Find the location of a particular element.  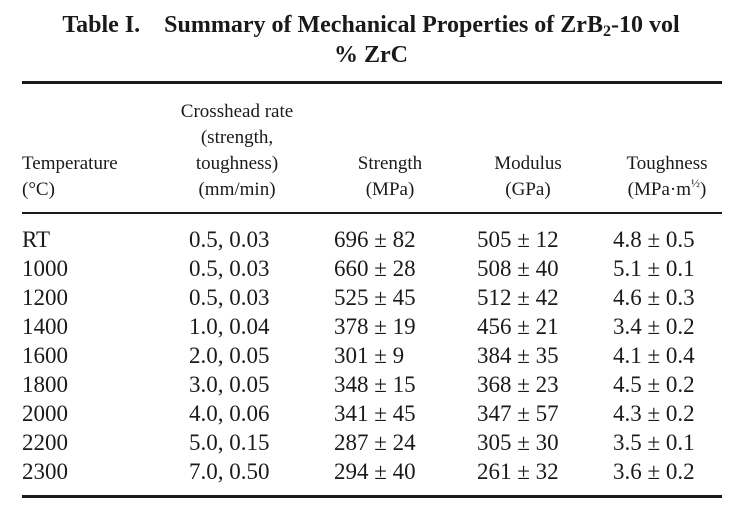

cell-temperature: 1000 is located at coordinates (45, 268).